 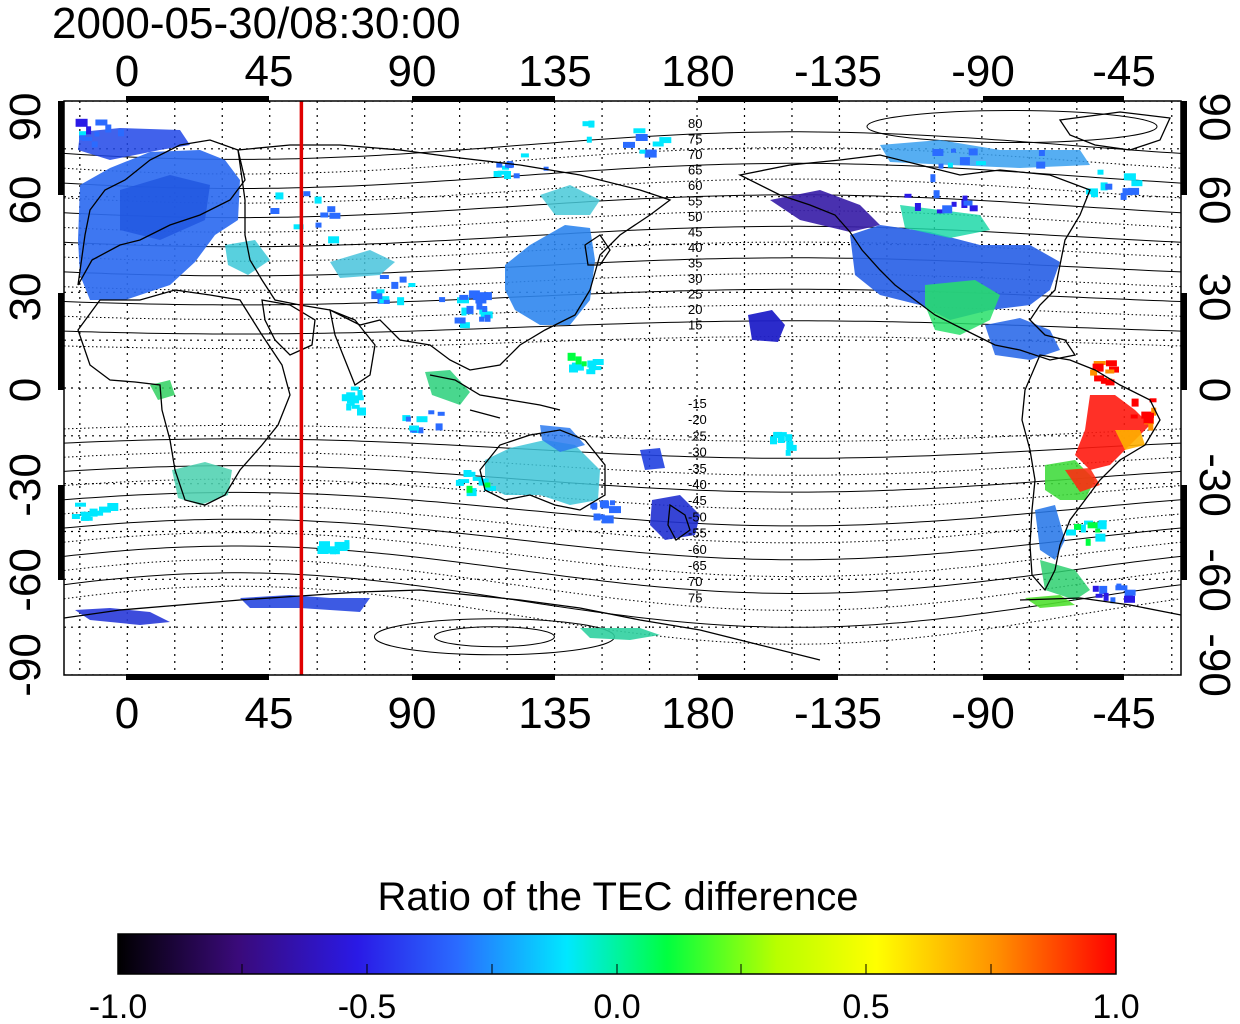 What do you see at coordinates (1214, 665) in the screenshot?
I see `right-lat-tick: -90` at bounding box center [1214, 665].